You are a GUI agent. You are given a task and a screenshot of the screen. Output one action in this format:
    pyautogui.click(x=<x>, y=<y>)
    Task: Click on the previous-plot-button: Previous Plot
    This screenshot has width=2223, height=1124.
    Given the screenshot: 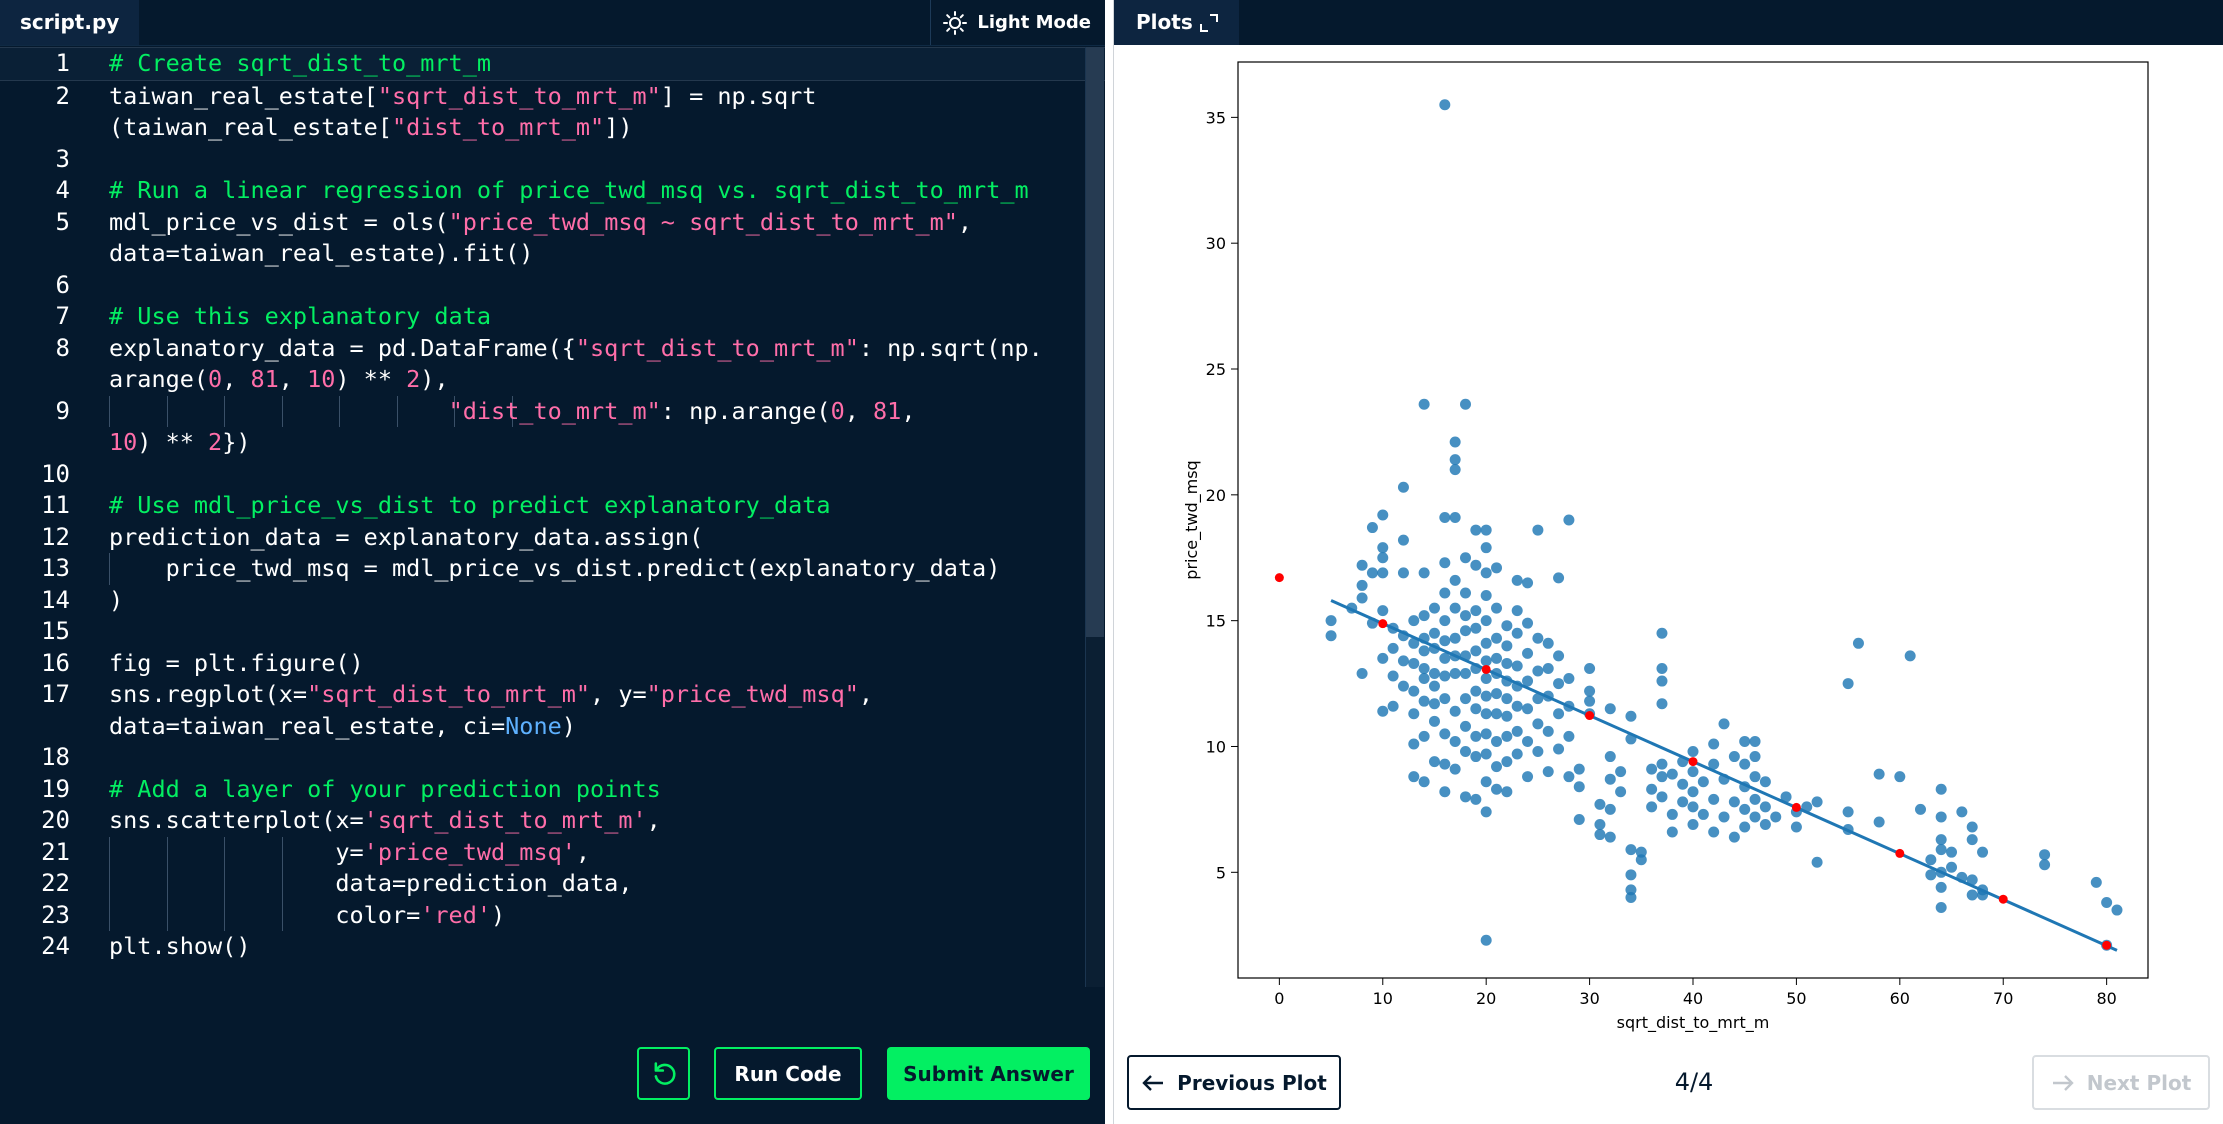 What is the action you would take?
    pyautogui.click(x=1234, y=1082)
    